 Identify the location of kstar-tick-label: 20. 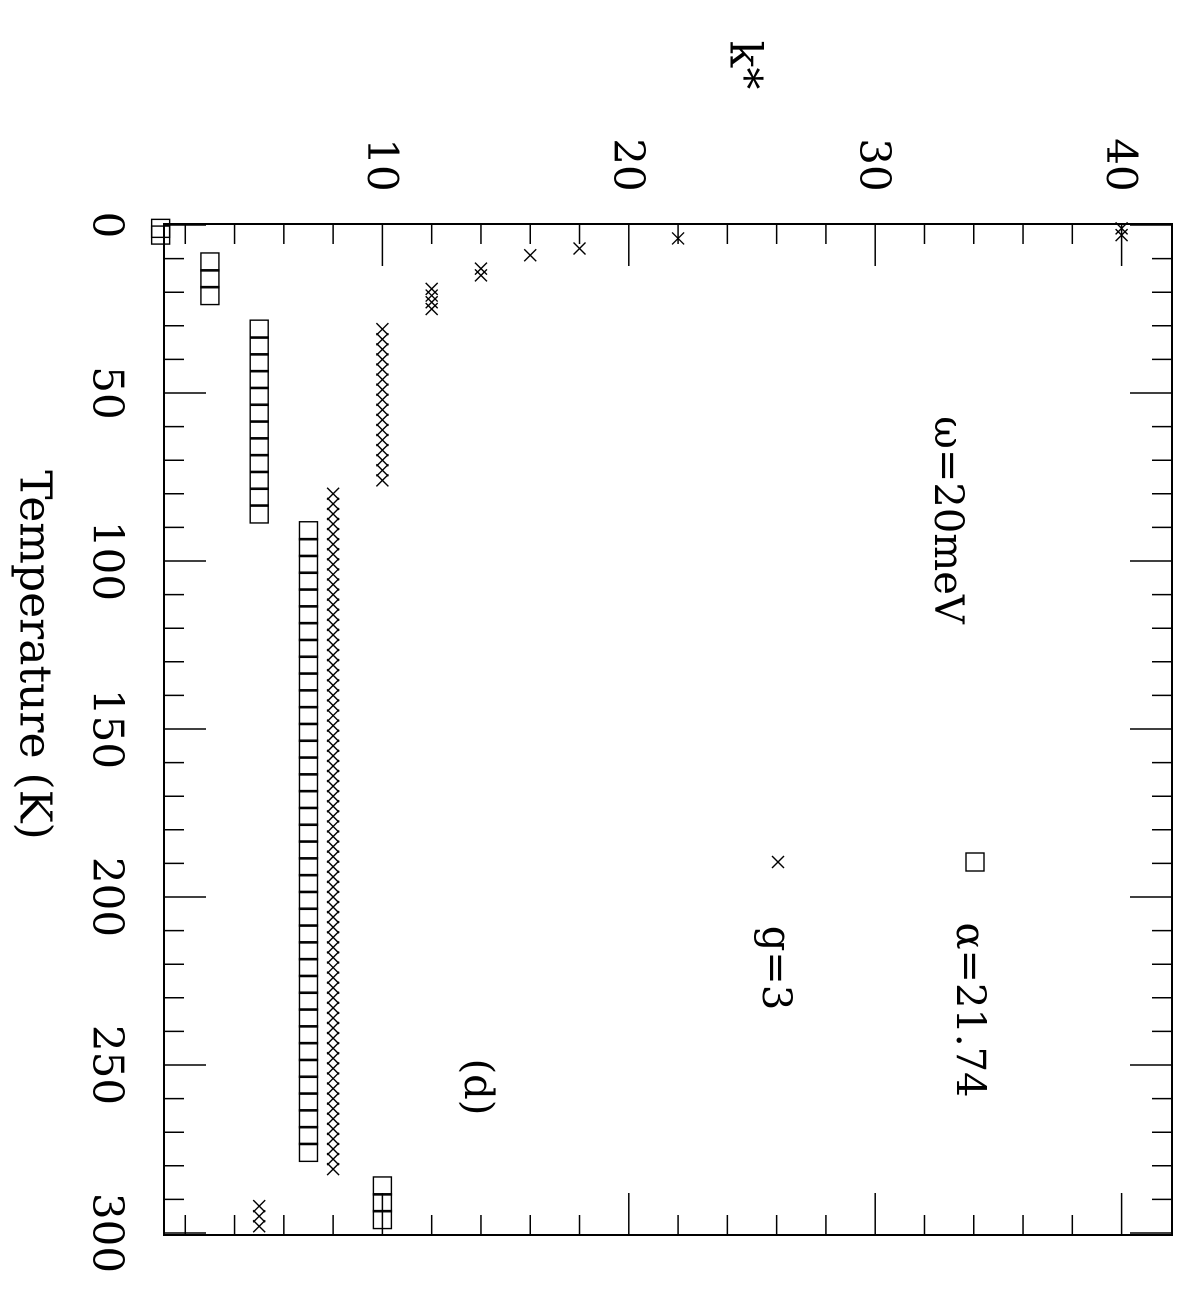
(628, 164).